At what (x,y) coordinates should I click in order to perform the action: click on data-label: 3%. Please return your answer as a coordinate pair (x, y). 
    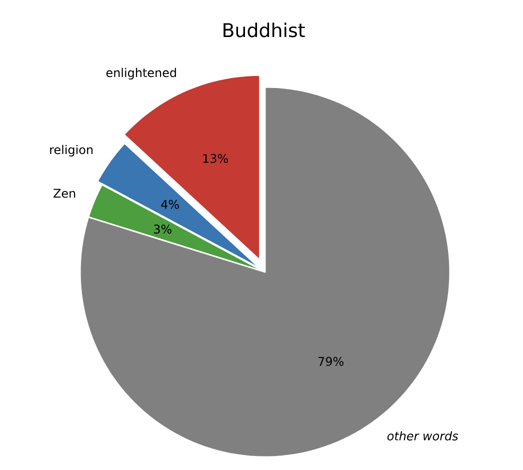
    Looking at the image, I should click on (163, 229).